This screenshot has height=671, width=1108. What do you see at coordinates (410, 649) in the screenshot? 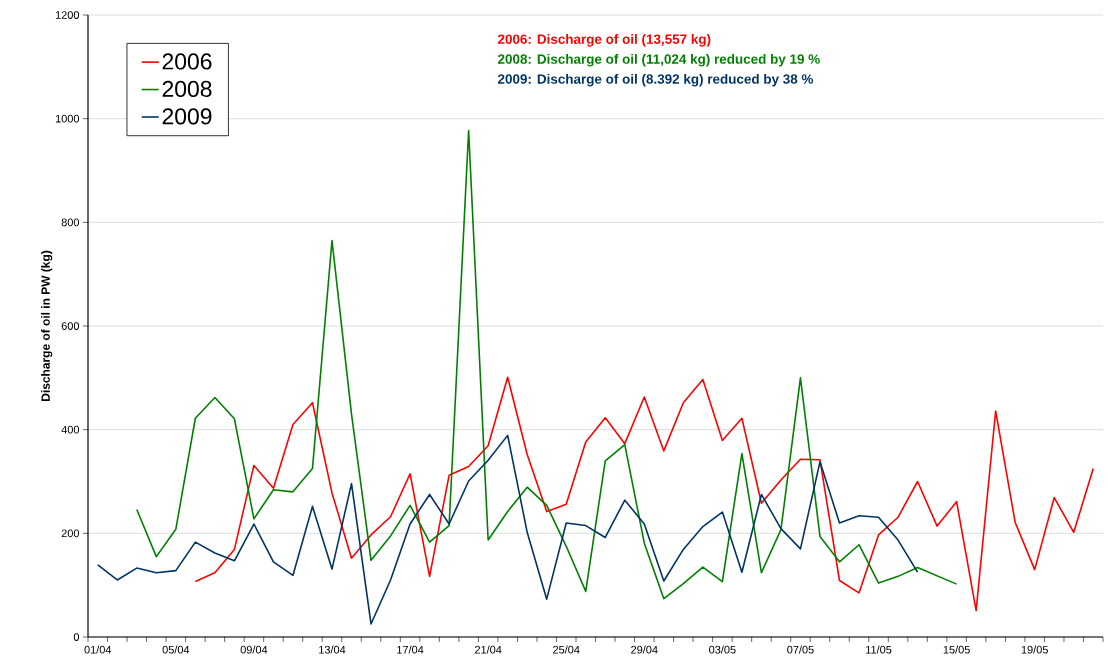
I see `x-tick-label: 17/04` at bounding box center [410, 649].